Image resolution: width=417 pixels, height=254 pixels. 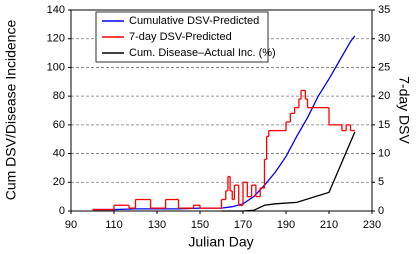 I want to click on y-axis-label: Cum DSV/Disease Incidence, so click(x=11, y=110).